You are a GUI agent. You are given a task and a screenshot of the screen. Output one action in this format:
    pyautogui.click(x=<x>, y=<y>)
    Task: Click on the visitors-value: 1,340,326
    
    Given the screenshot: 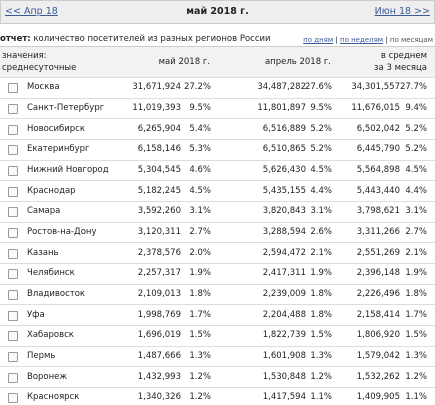 What is the action you would take?
    pyautogui.click(x=159, y=397)
    